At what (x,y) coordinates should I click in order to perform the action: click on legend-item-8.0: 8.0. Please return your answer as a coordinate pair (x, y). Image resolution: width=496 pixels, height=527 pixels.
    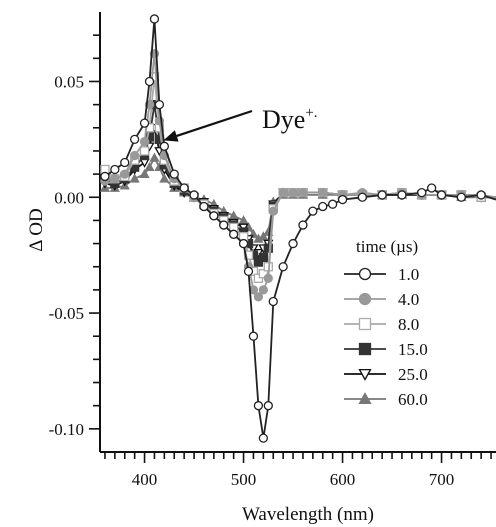
    Looking at the image, I should click on (381, 324).